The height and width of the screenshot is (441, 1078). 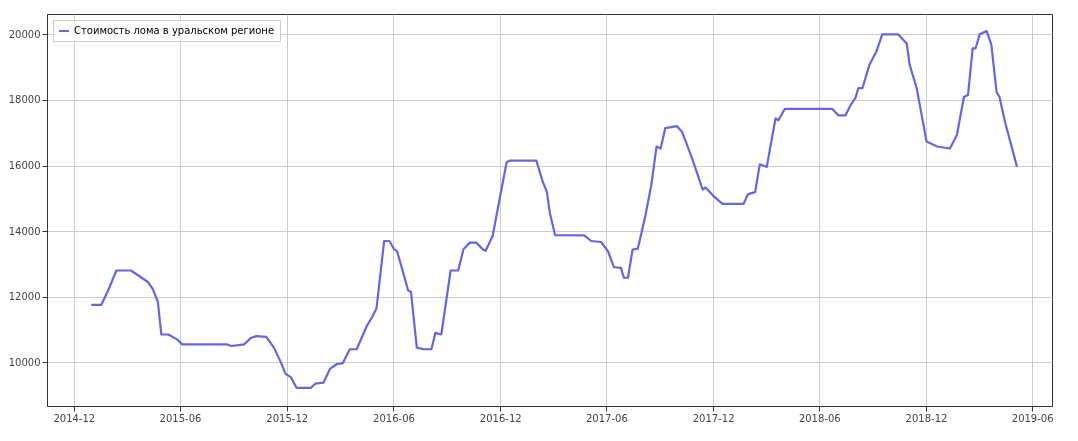 I want to click on x-tick-label: 2017-12, so click(x=713, y=418).